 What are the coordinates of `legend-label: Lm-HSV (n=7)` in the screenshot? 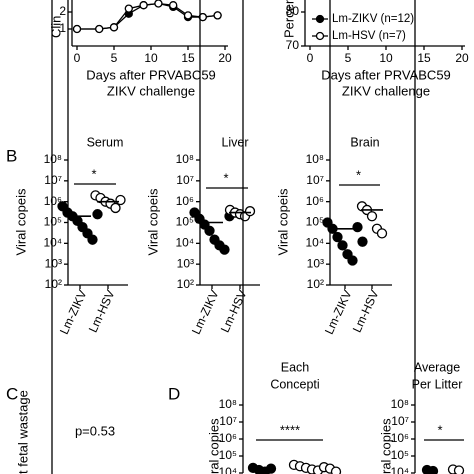 It's located at (369, 36).